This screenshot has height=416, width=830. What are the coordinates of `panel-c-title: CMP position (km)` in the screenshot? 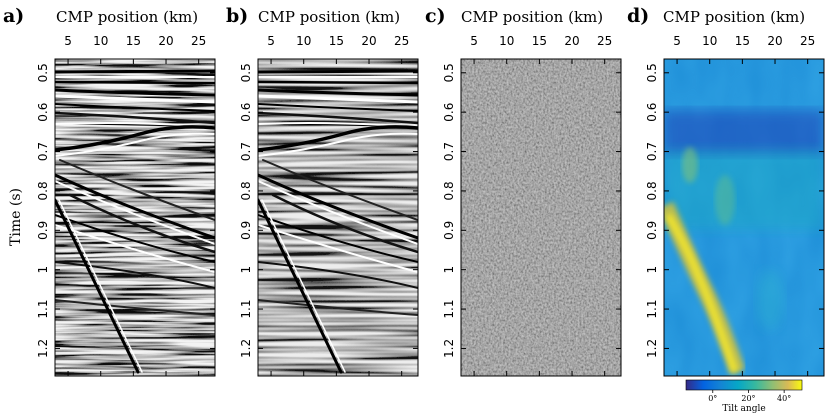 It's located at (532, 17).